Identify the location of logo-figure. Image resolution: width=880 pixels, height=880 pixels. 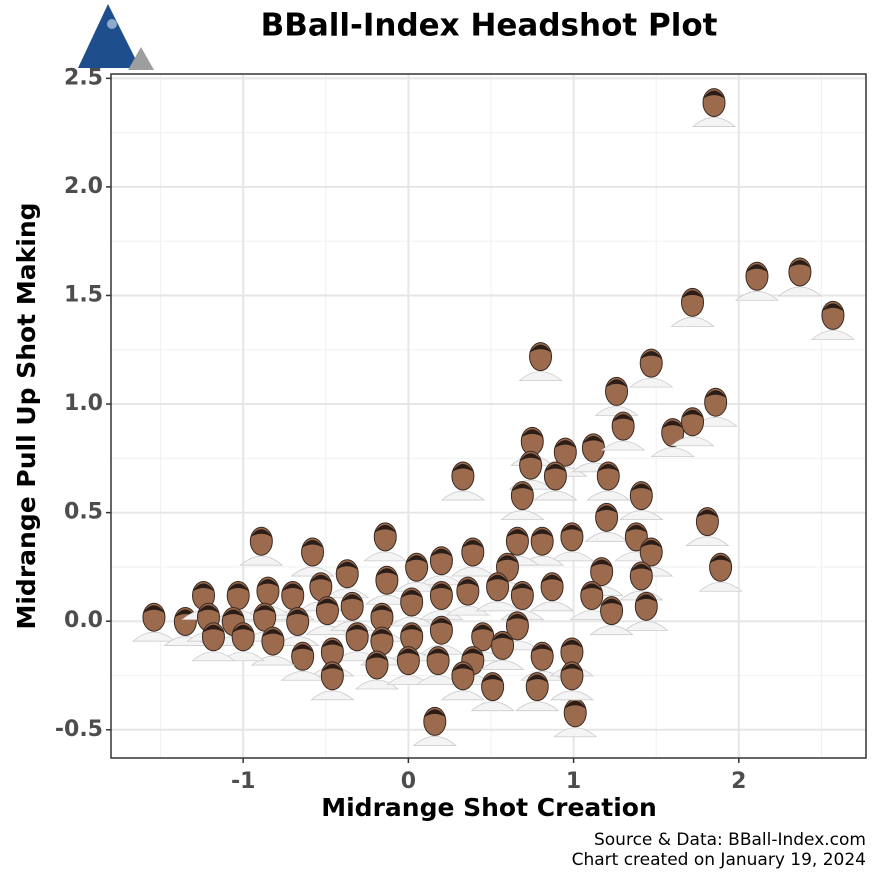
(112, 24).